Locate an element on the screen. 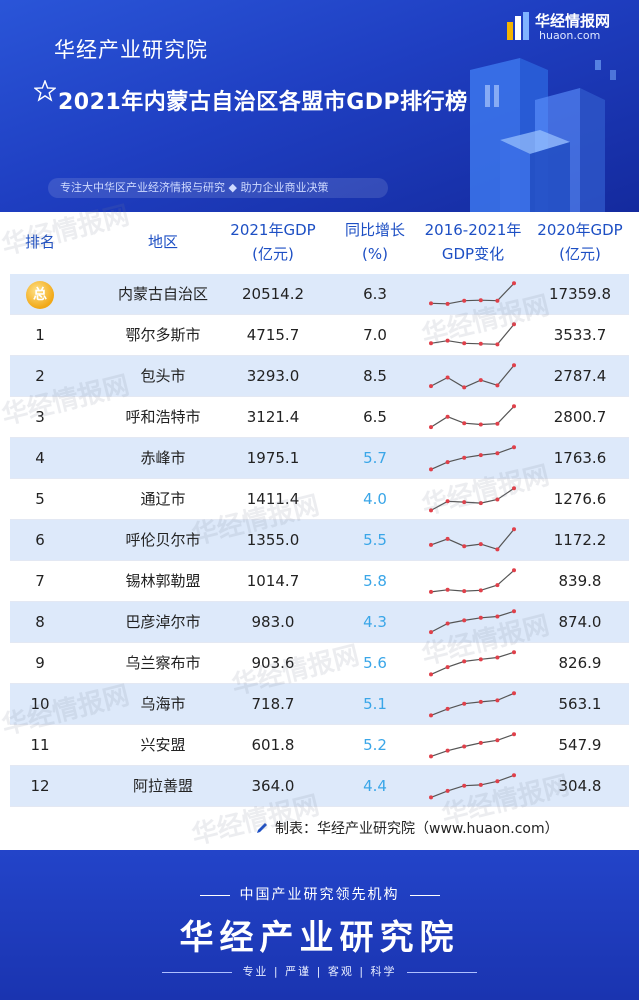 The width and height of the screenshot is (639, 1000). region-cell: 阿拉善盟 is located at coordinates (162, 786).